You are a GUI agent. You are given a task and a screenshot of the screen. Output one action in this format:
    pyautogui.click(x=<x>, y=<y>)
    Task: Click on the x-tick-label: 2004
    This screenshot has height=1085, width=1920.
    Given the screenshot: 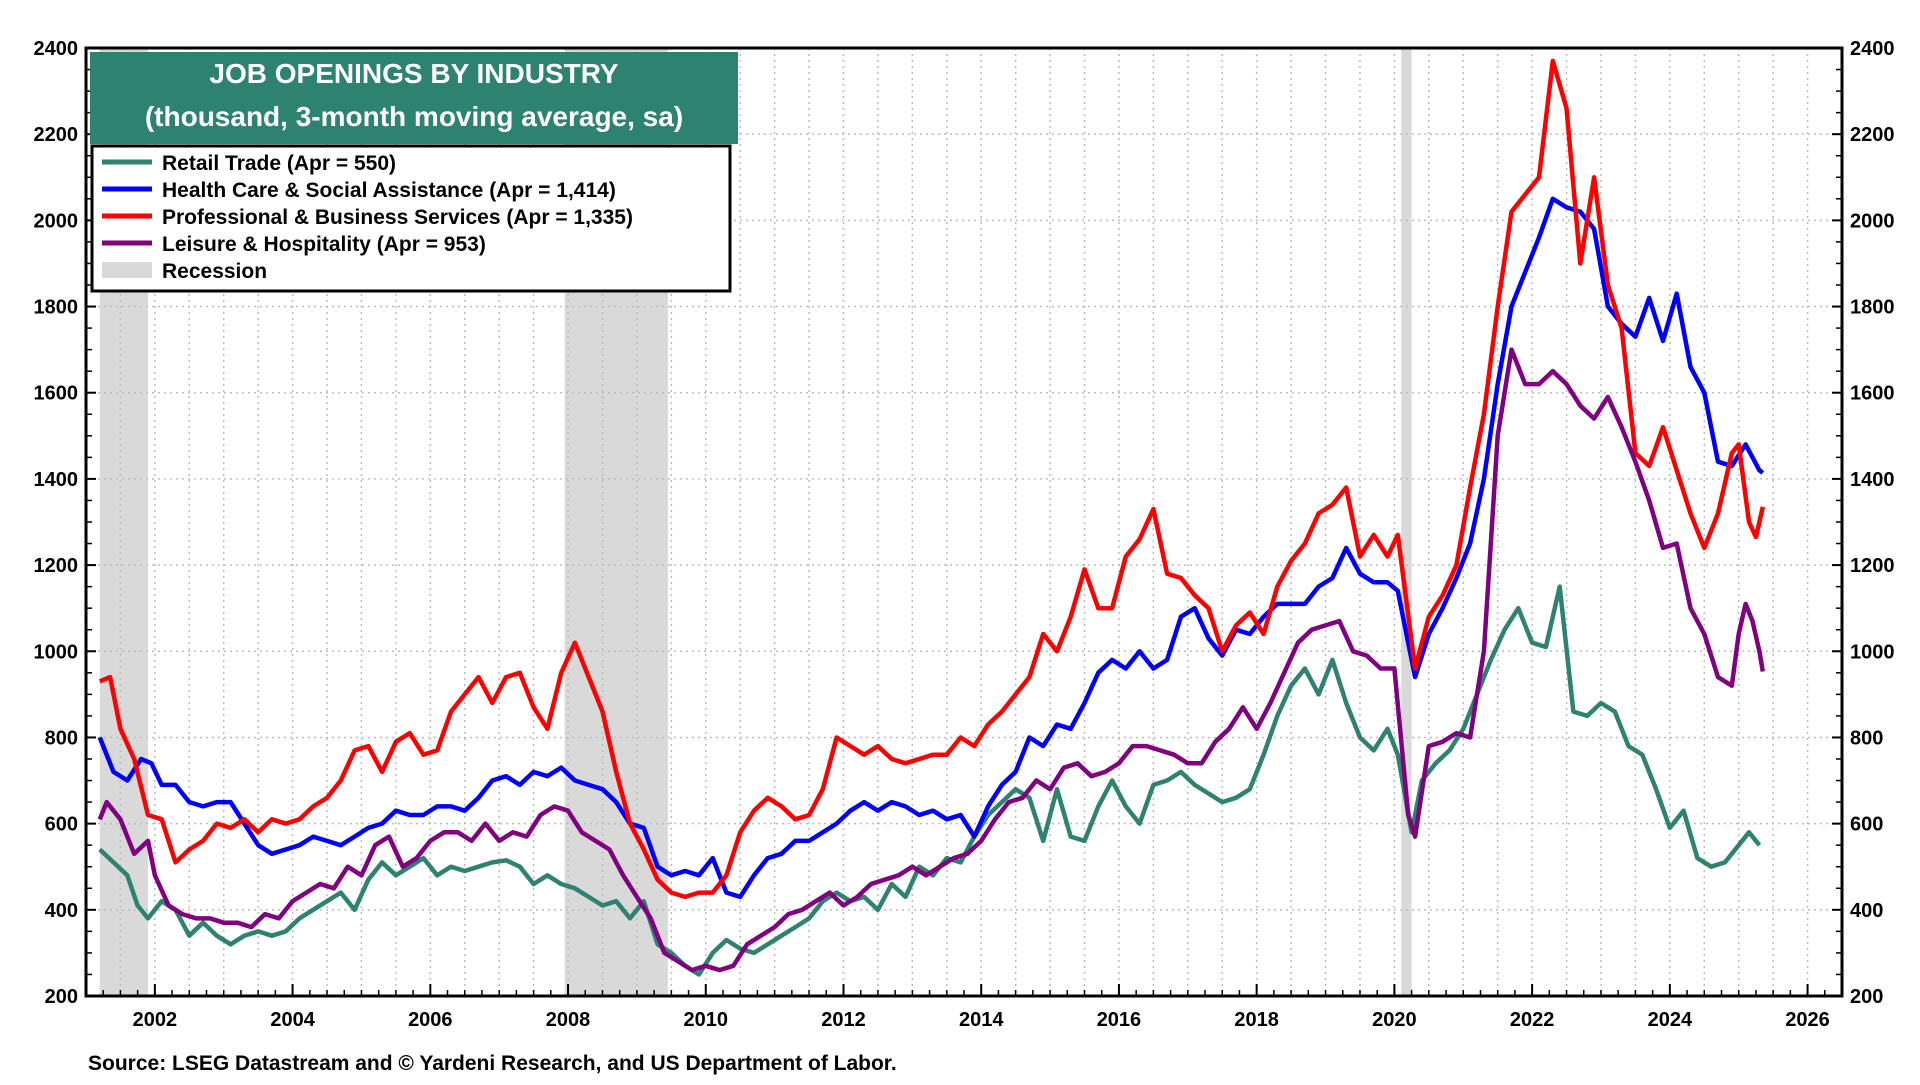 What is the action you would take?
    pyautogui.click(x=292, y=1020)
    